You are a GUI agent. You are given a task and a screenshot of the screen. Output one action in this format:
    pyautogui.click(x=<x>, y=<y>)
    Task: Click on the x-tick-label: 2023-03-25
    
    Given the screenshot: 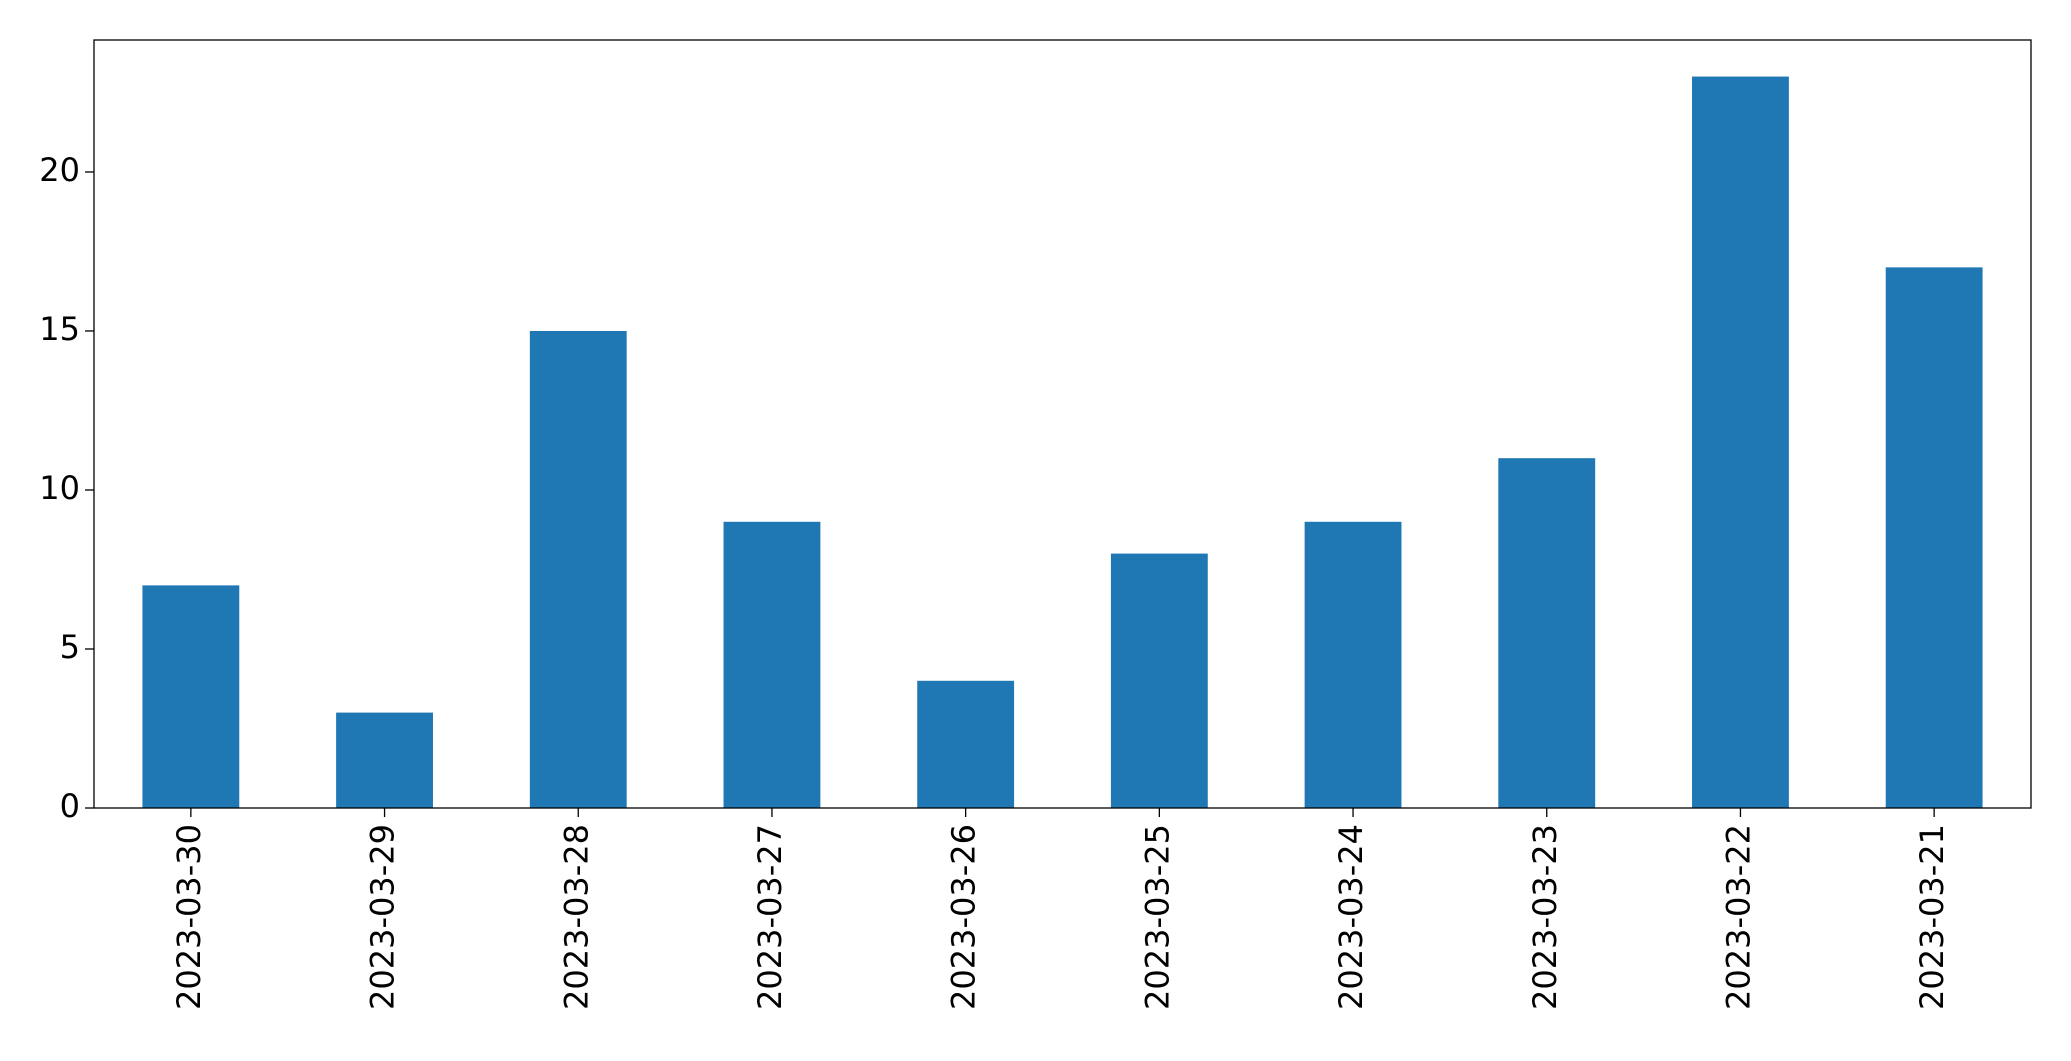 What is the action you would take?
    pyautogui.click(x=1157, y=917)
    